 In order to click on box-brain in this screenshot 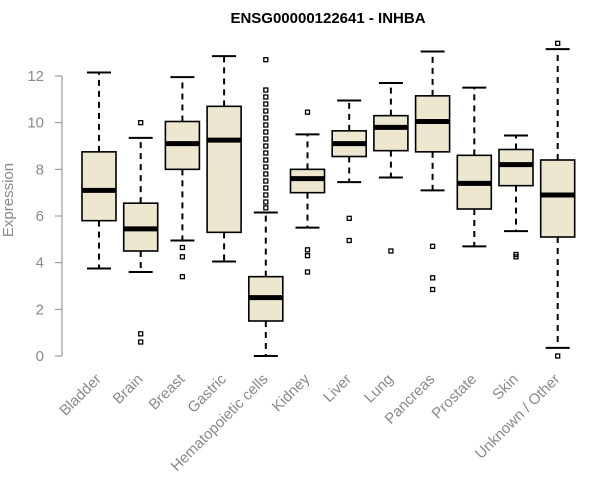, I will do `click(140, 232)`.